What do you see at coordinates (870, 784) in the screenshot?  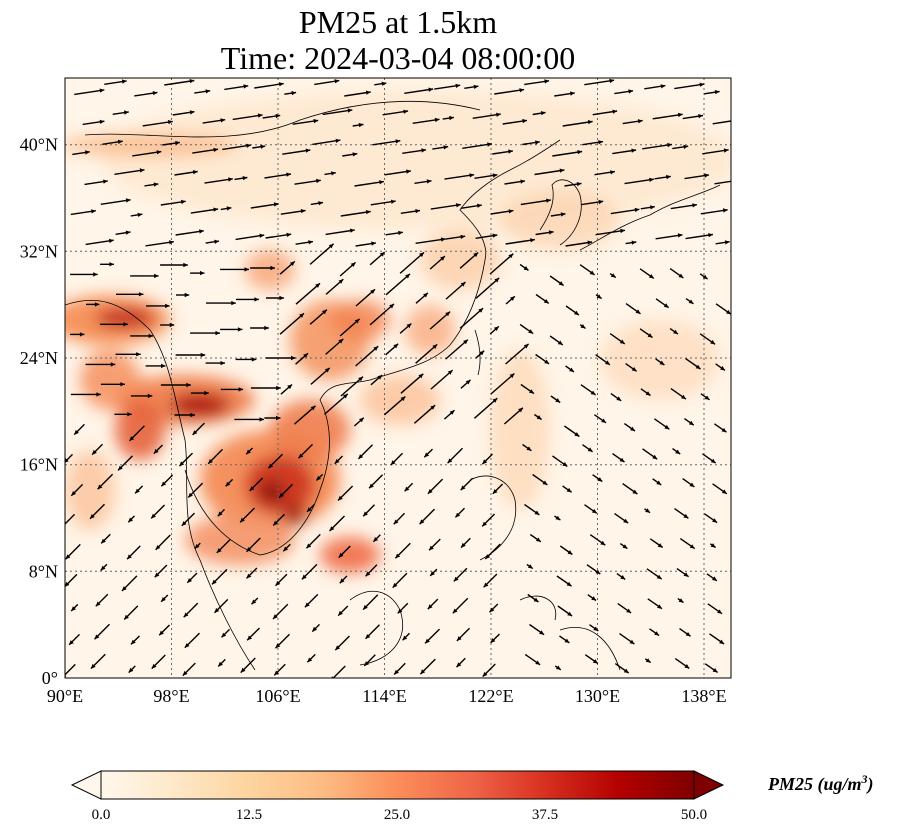 I see `colorbar-label-close: )` at bounding box center [870, 784].